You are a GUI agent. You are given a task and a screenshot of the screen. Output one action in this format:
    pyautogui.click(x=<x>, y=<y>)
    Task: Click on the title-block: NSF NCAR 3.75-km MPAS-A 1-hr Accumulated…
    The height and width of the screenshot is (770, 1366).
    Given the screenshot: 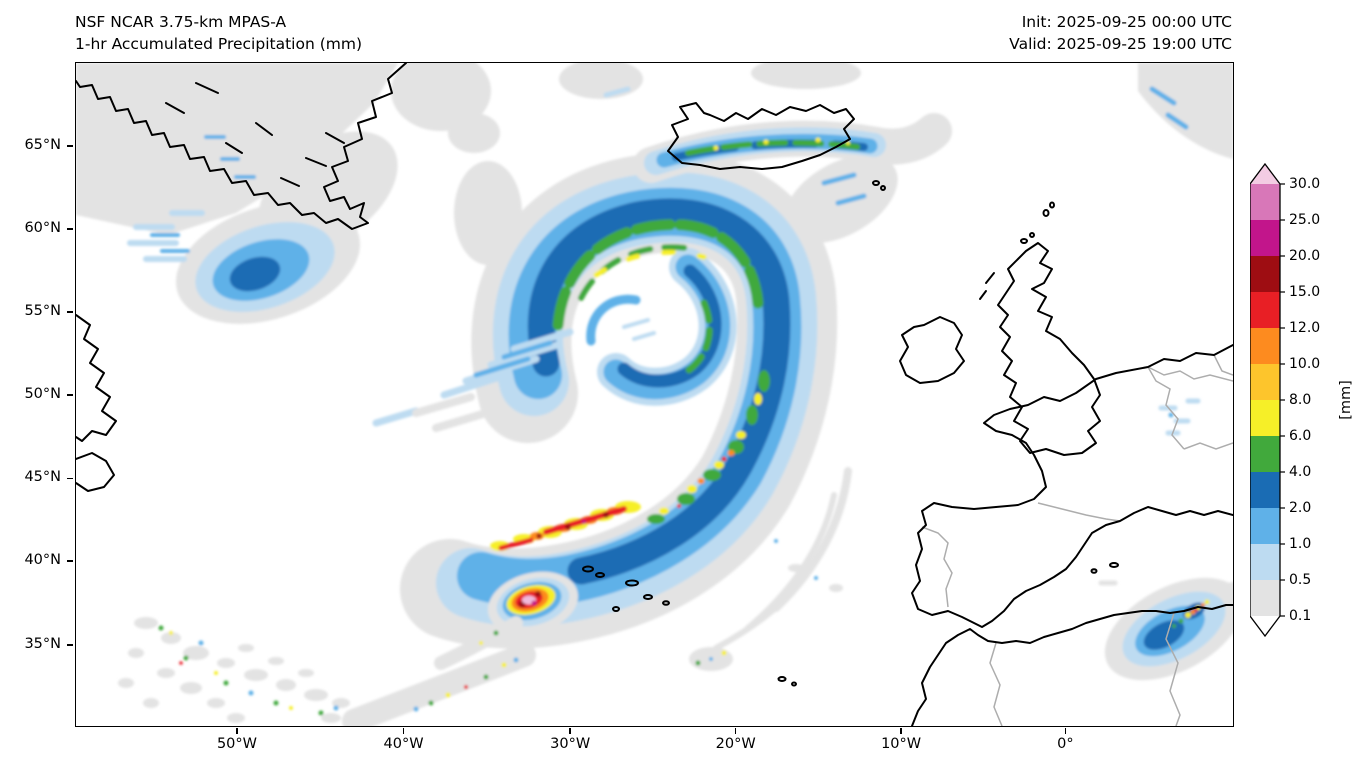 What is the action you would take?
    pyautogui.click(x=218, y=33)
    